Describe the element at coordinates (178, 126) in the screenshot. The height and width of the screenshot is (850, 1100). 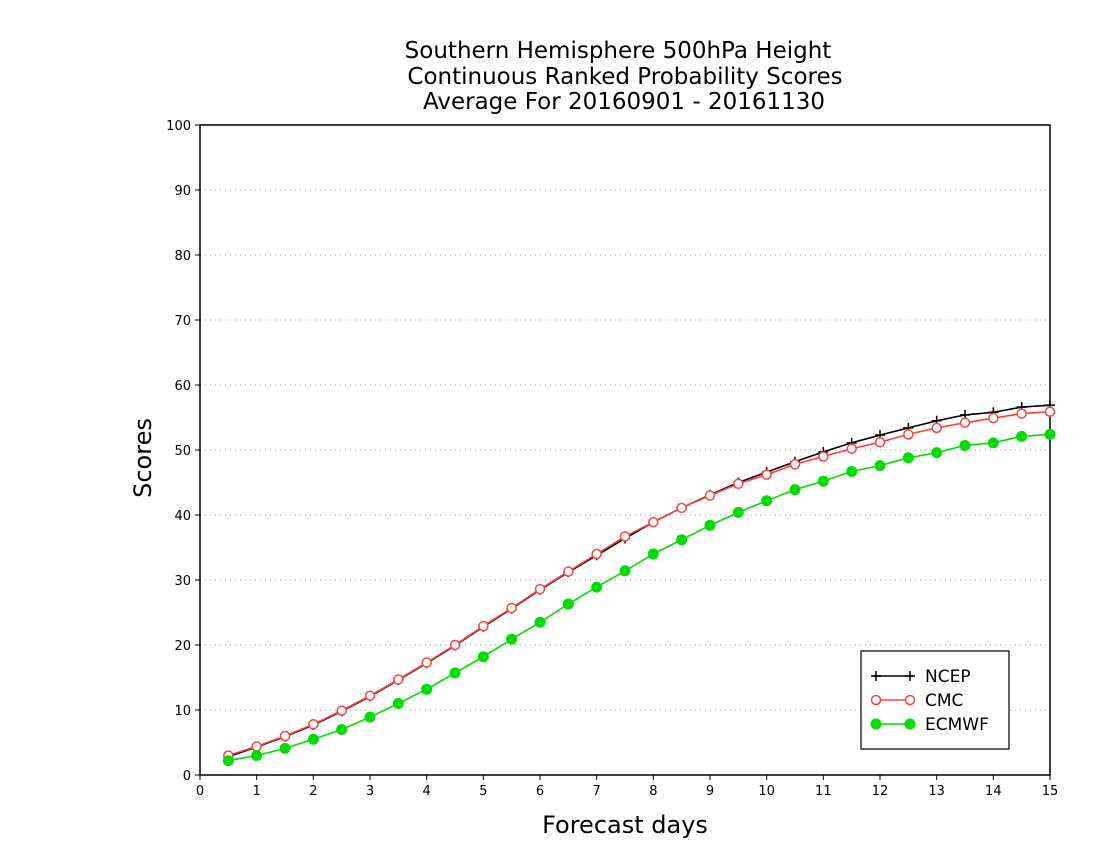
I see `y-tick-label: 100` at that location.